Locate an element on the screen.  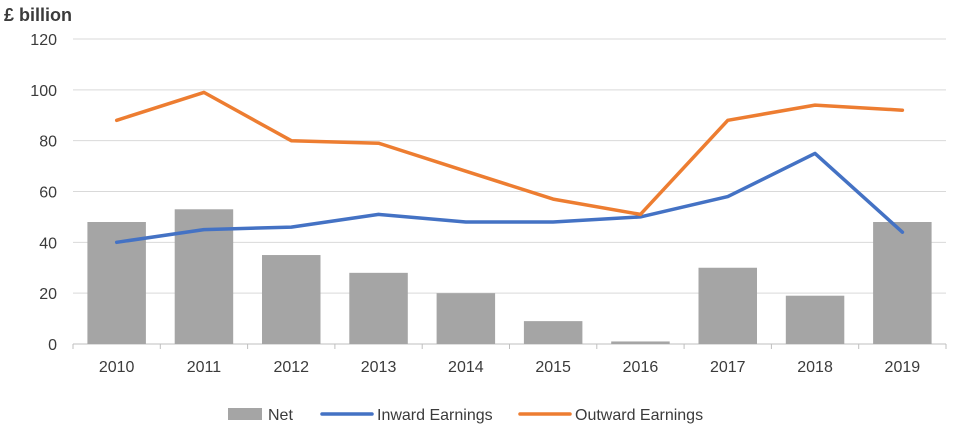
x-axis-ticks: 2010 2011 2012 2013 2014 2015 2016 2017 2018 2019 is located at coordinates (509, 360).